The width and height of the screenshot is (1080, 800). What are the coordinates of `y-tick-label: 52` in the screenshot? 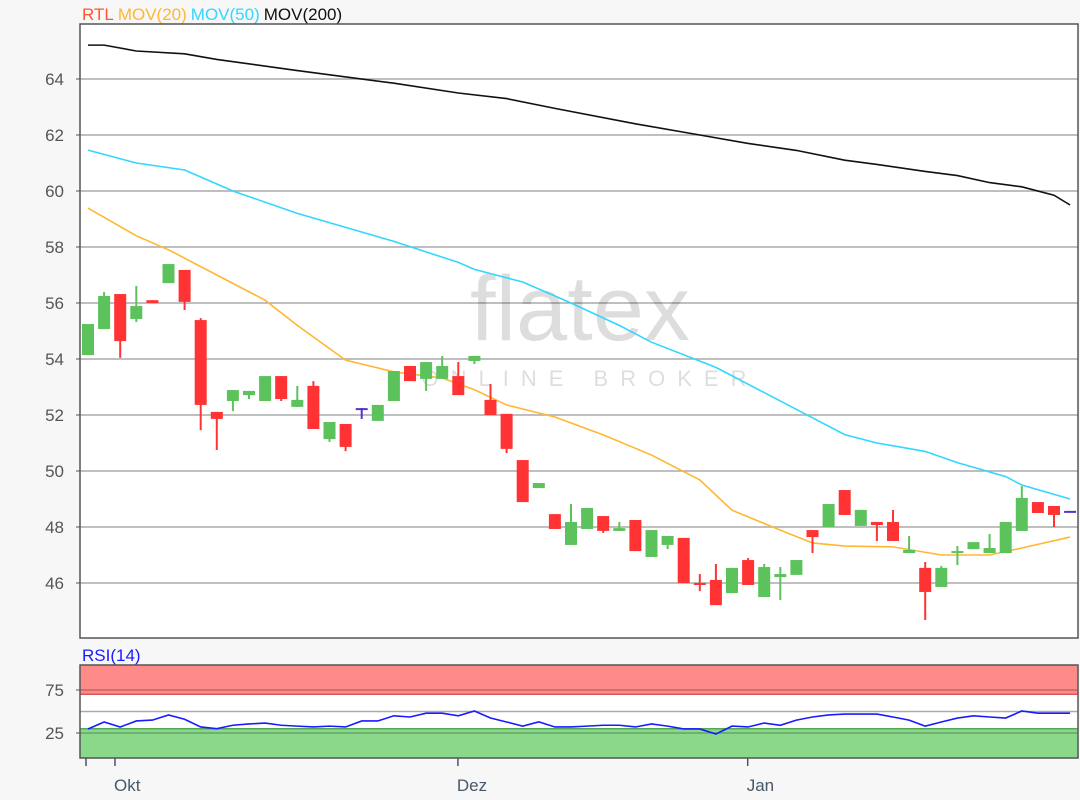 It's located at (54, 415).